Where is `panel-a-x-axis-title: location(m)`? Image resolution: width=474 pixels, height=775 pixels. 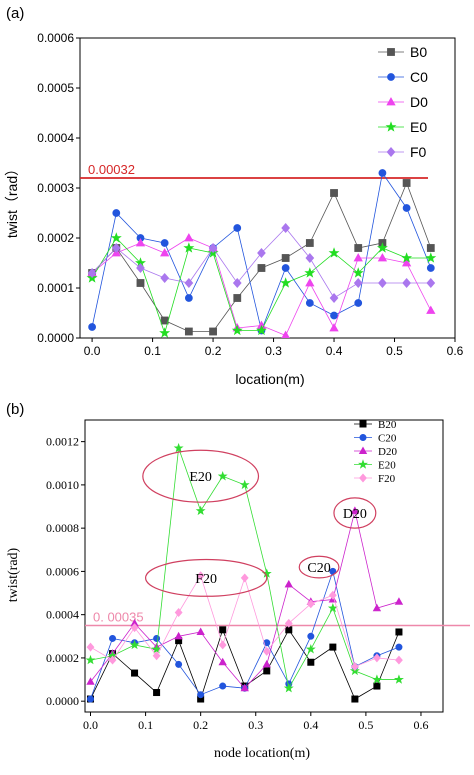
panel-a-x-axis-title: location(m) is located at coordinates (269, 379).